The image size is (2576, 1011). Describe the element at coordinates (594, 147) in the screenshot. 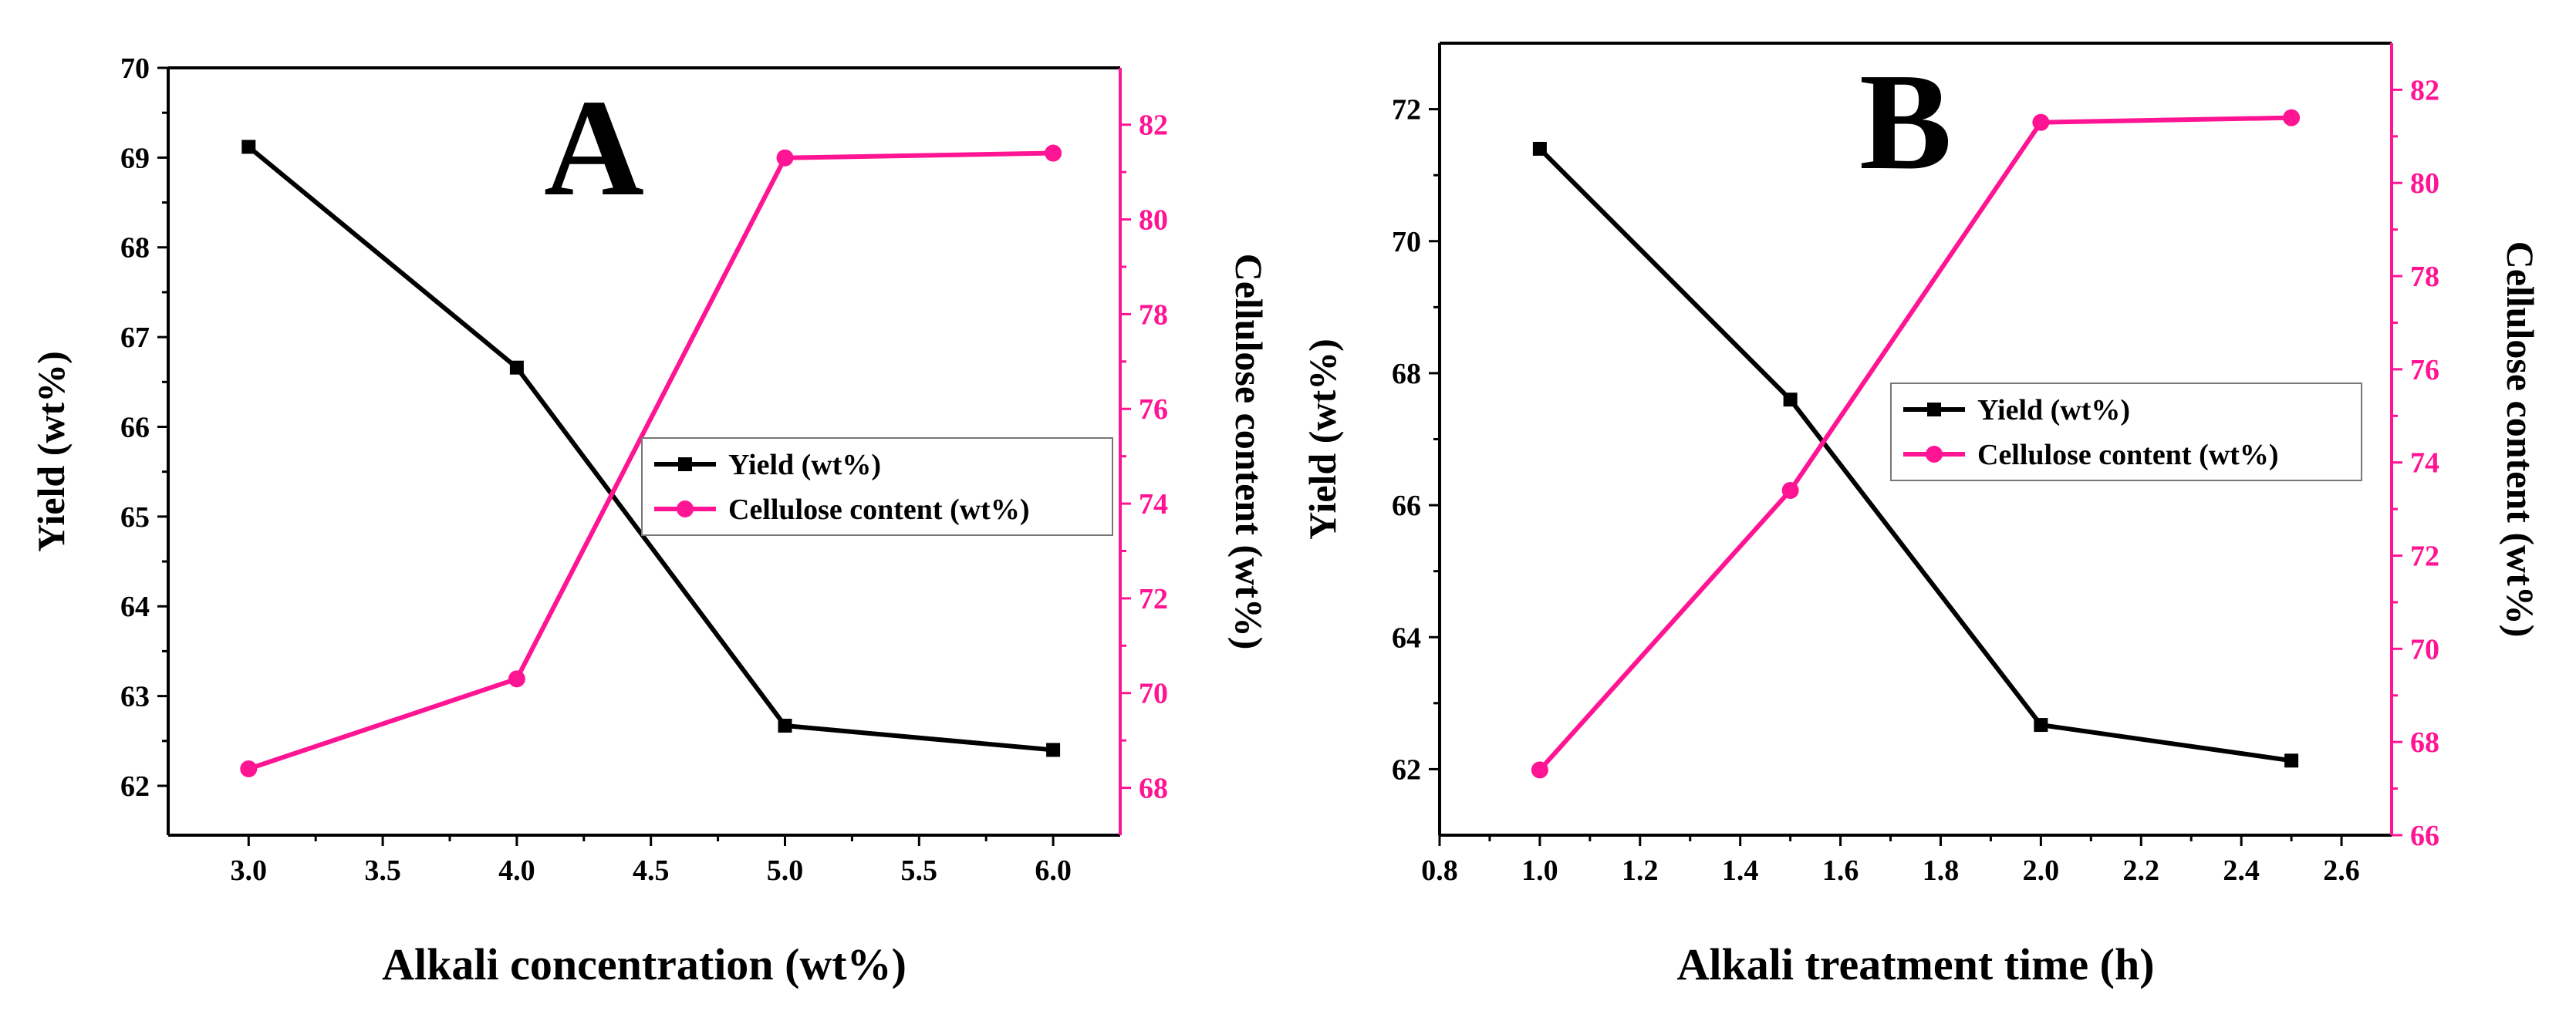

I see `panel-label: A` at that location.